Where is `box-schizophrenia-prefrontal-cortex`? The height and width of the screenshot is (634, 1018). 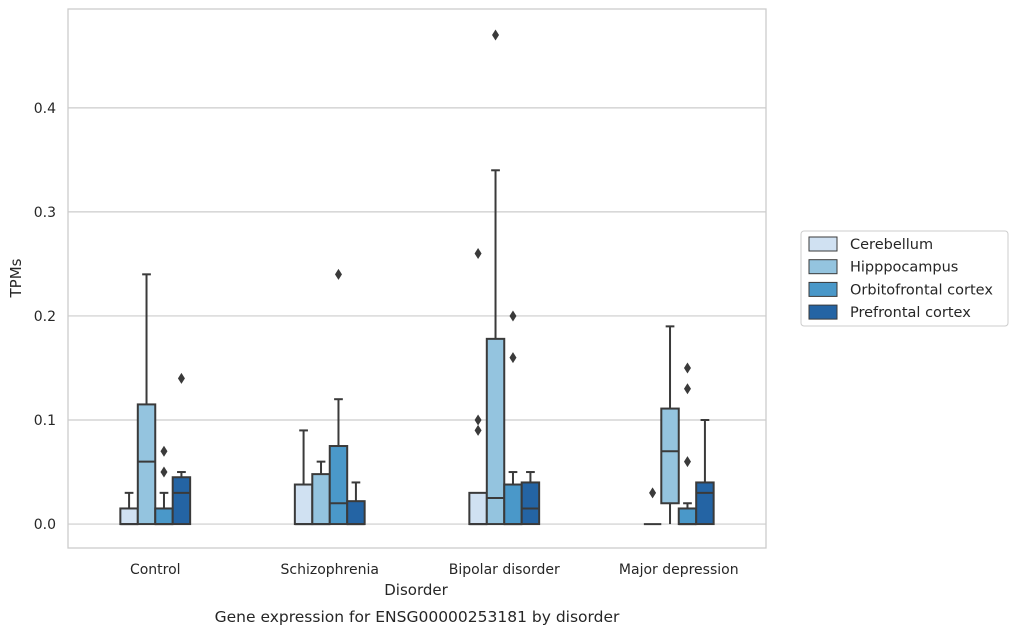
box-schizophrenia-prefrontal-cortex is located at coordinates (356, 503).